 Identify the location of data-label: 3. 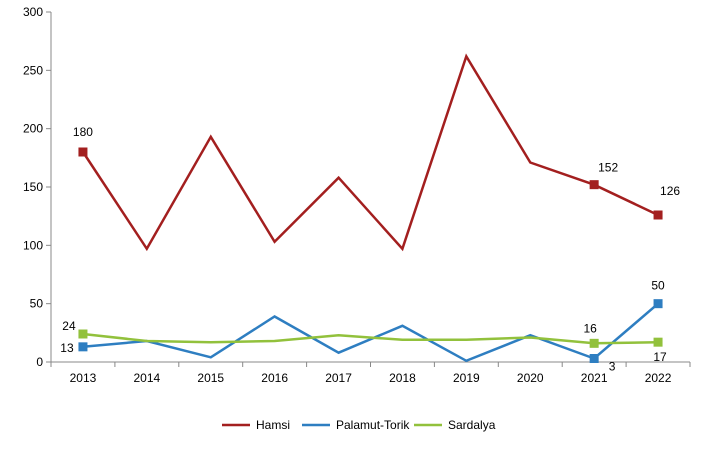
(612, 367).